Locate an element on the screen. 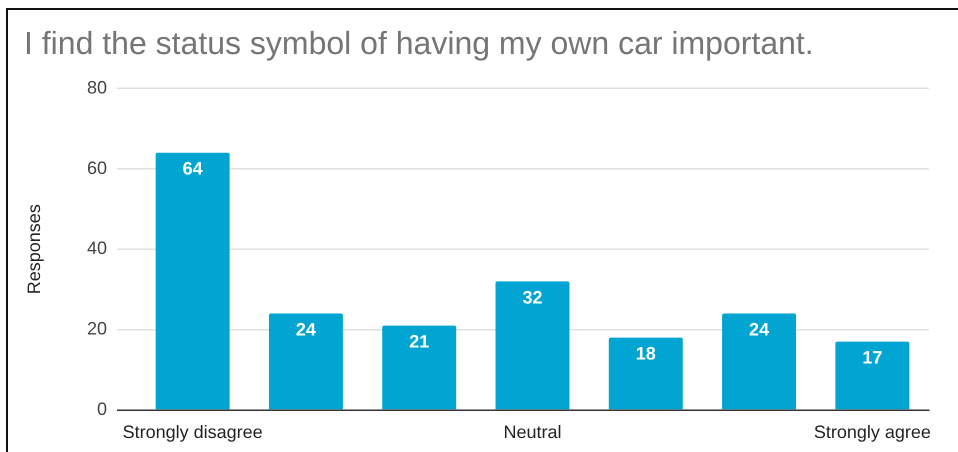  data-label: 64 is located at coordinates (192, 168).